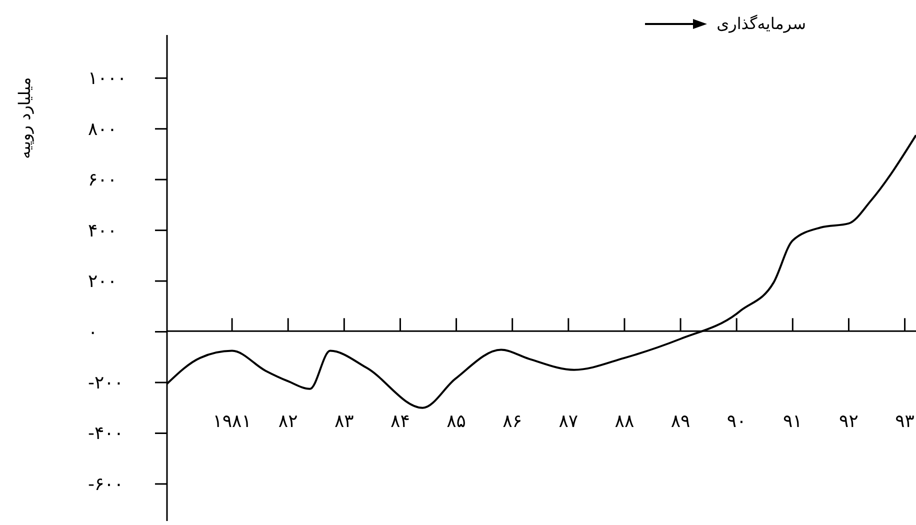 This screenshot has width=916, height=525. I want to click on x-tick-label: ۸۷, so click(568, 421).